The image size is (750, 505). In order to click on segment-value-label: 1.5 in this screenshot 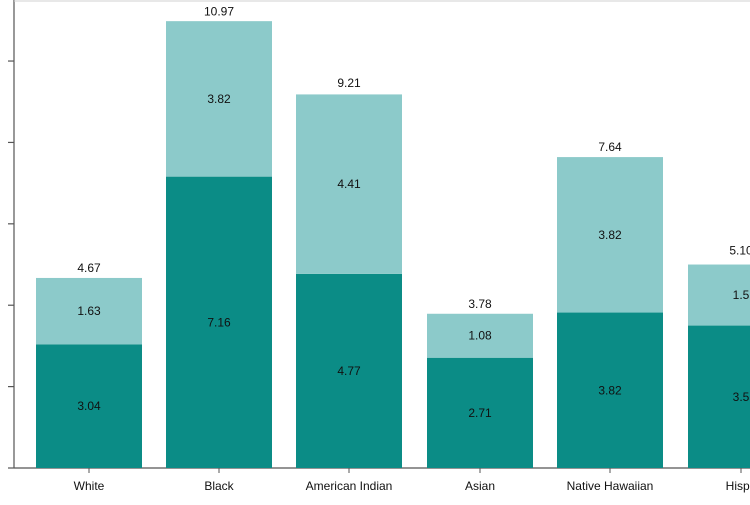, I will do `click(741, 295)`.